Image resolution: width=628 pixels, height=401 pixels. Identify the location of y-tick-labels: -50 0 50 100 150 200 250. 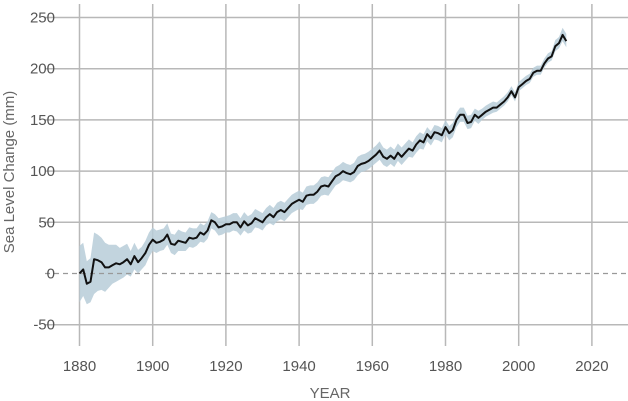
(42, 172).